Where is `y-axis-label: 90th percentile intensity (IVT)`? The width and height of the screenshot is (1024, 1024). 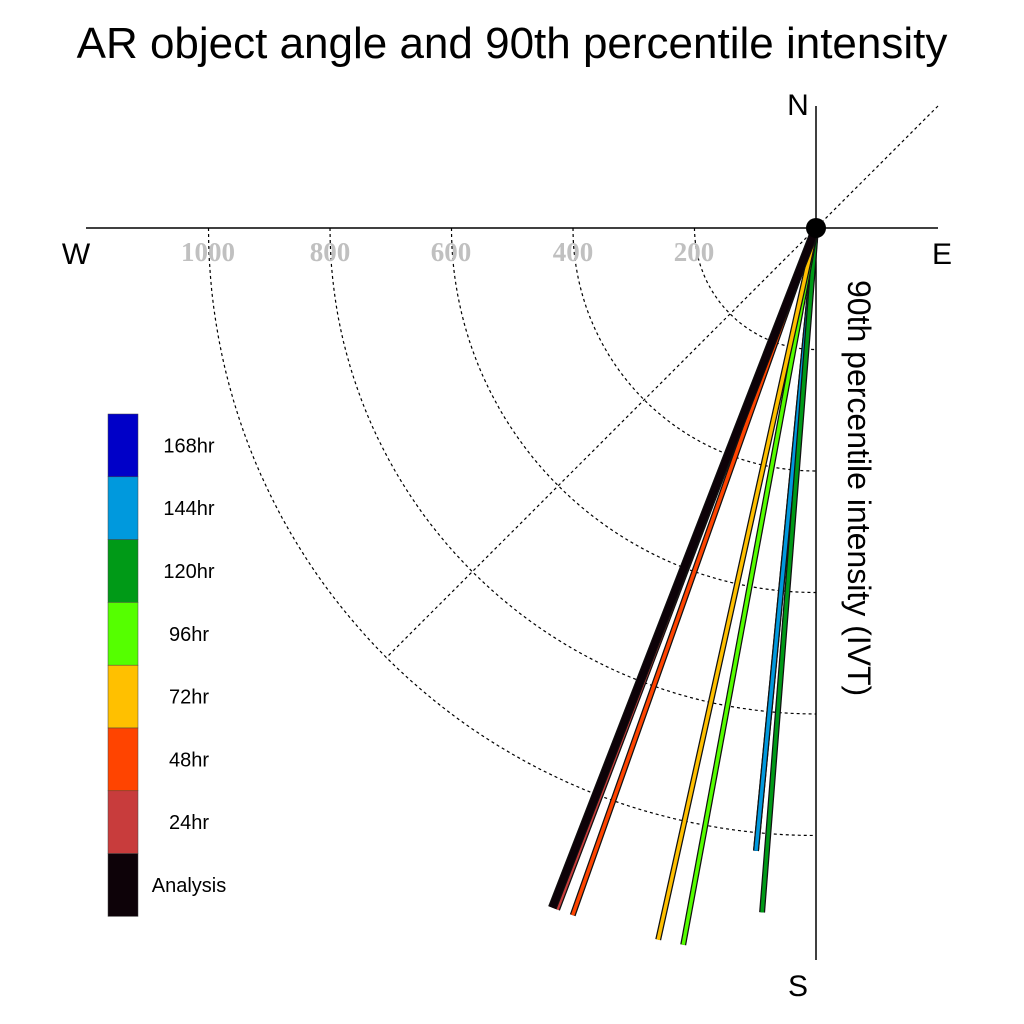 y-axis-label: 90th percentile intensity (IVT) is located at coordinates (859, 488).